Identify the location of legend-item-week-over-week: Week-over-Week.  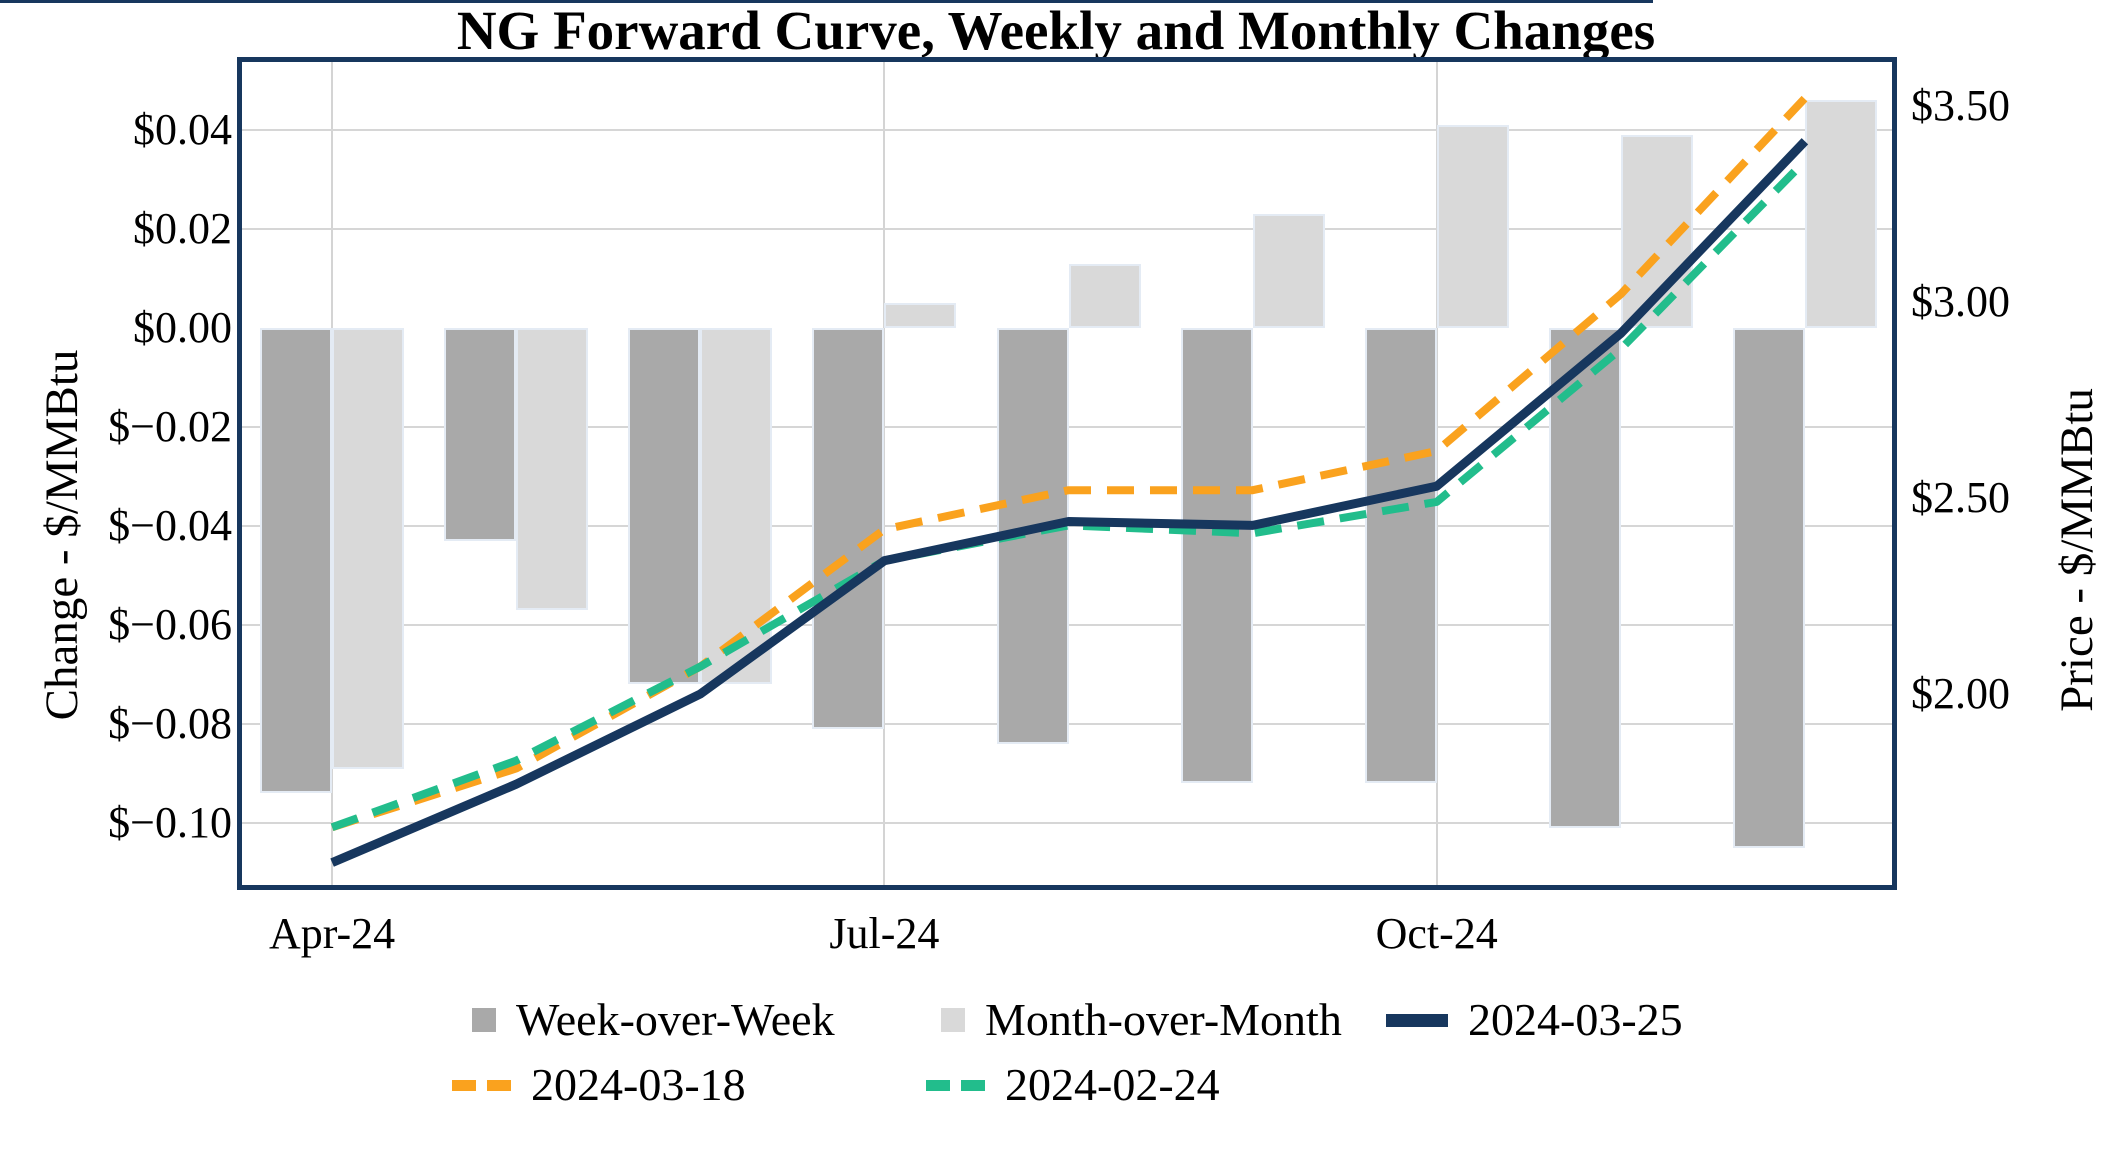
(653, 1020).